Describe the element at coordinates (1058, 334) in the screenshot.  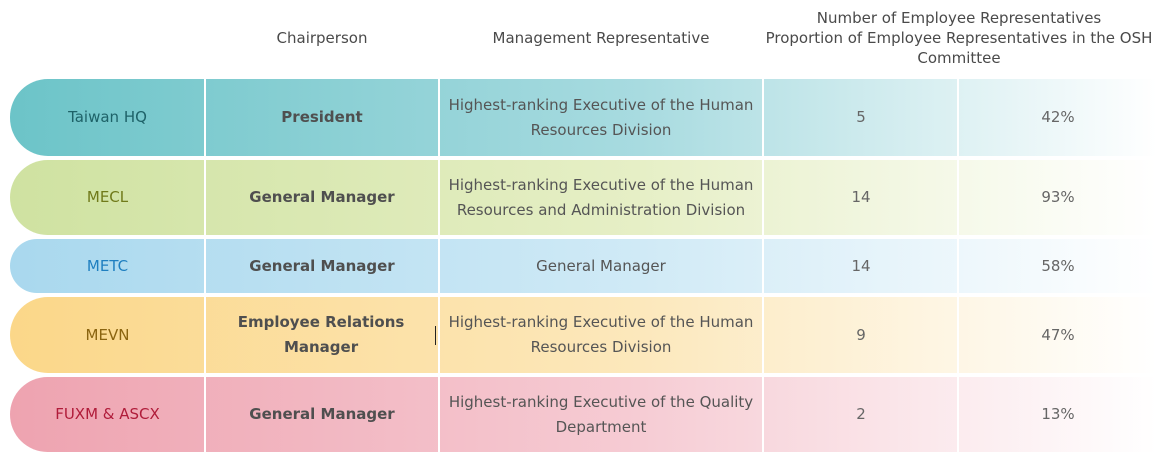
I see `row-proportion: 47%` at that location.